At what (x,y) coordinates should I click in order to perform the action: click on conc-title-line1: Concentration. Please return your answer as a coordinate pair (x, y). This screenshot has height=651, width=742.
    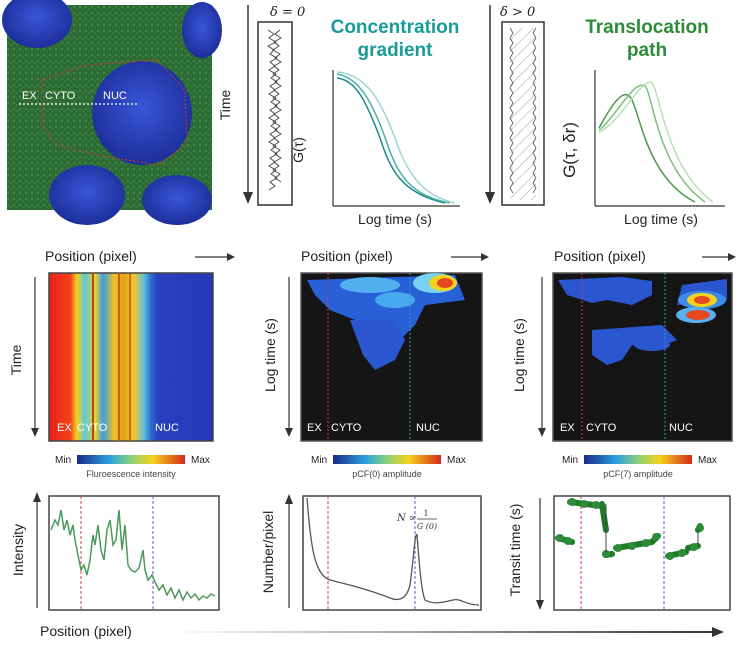
    Looking at the image, I should click on (395, 27).